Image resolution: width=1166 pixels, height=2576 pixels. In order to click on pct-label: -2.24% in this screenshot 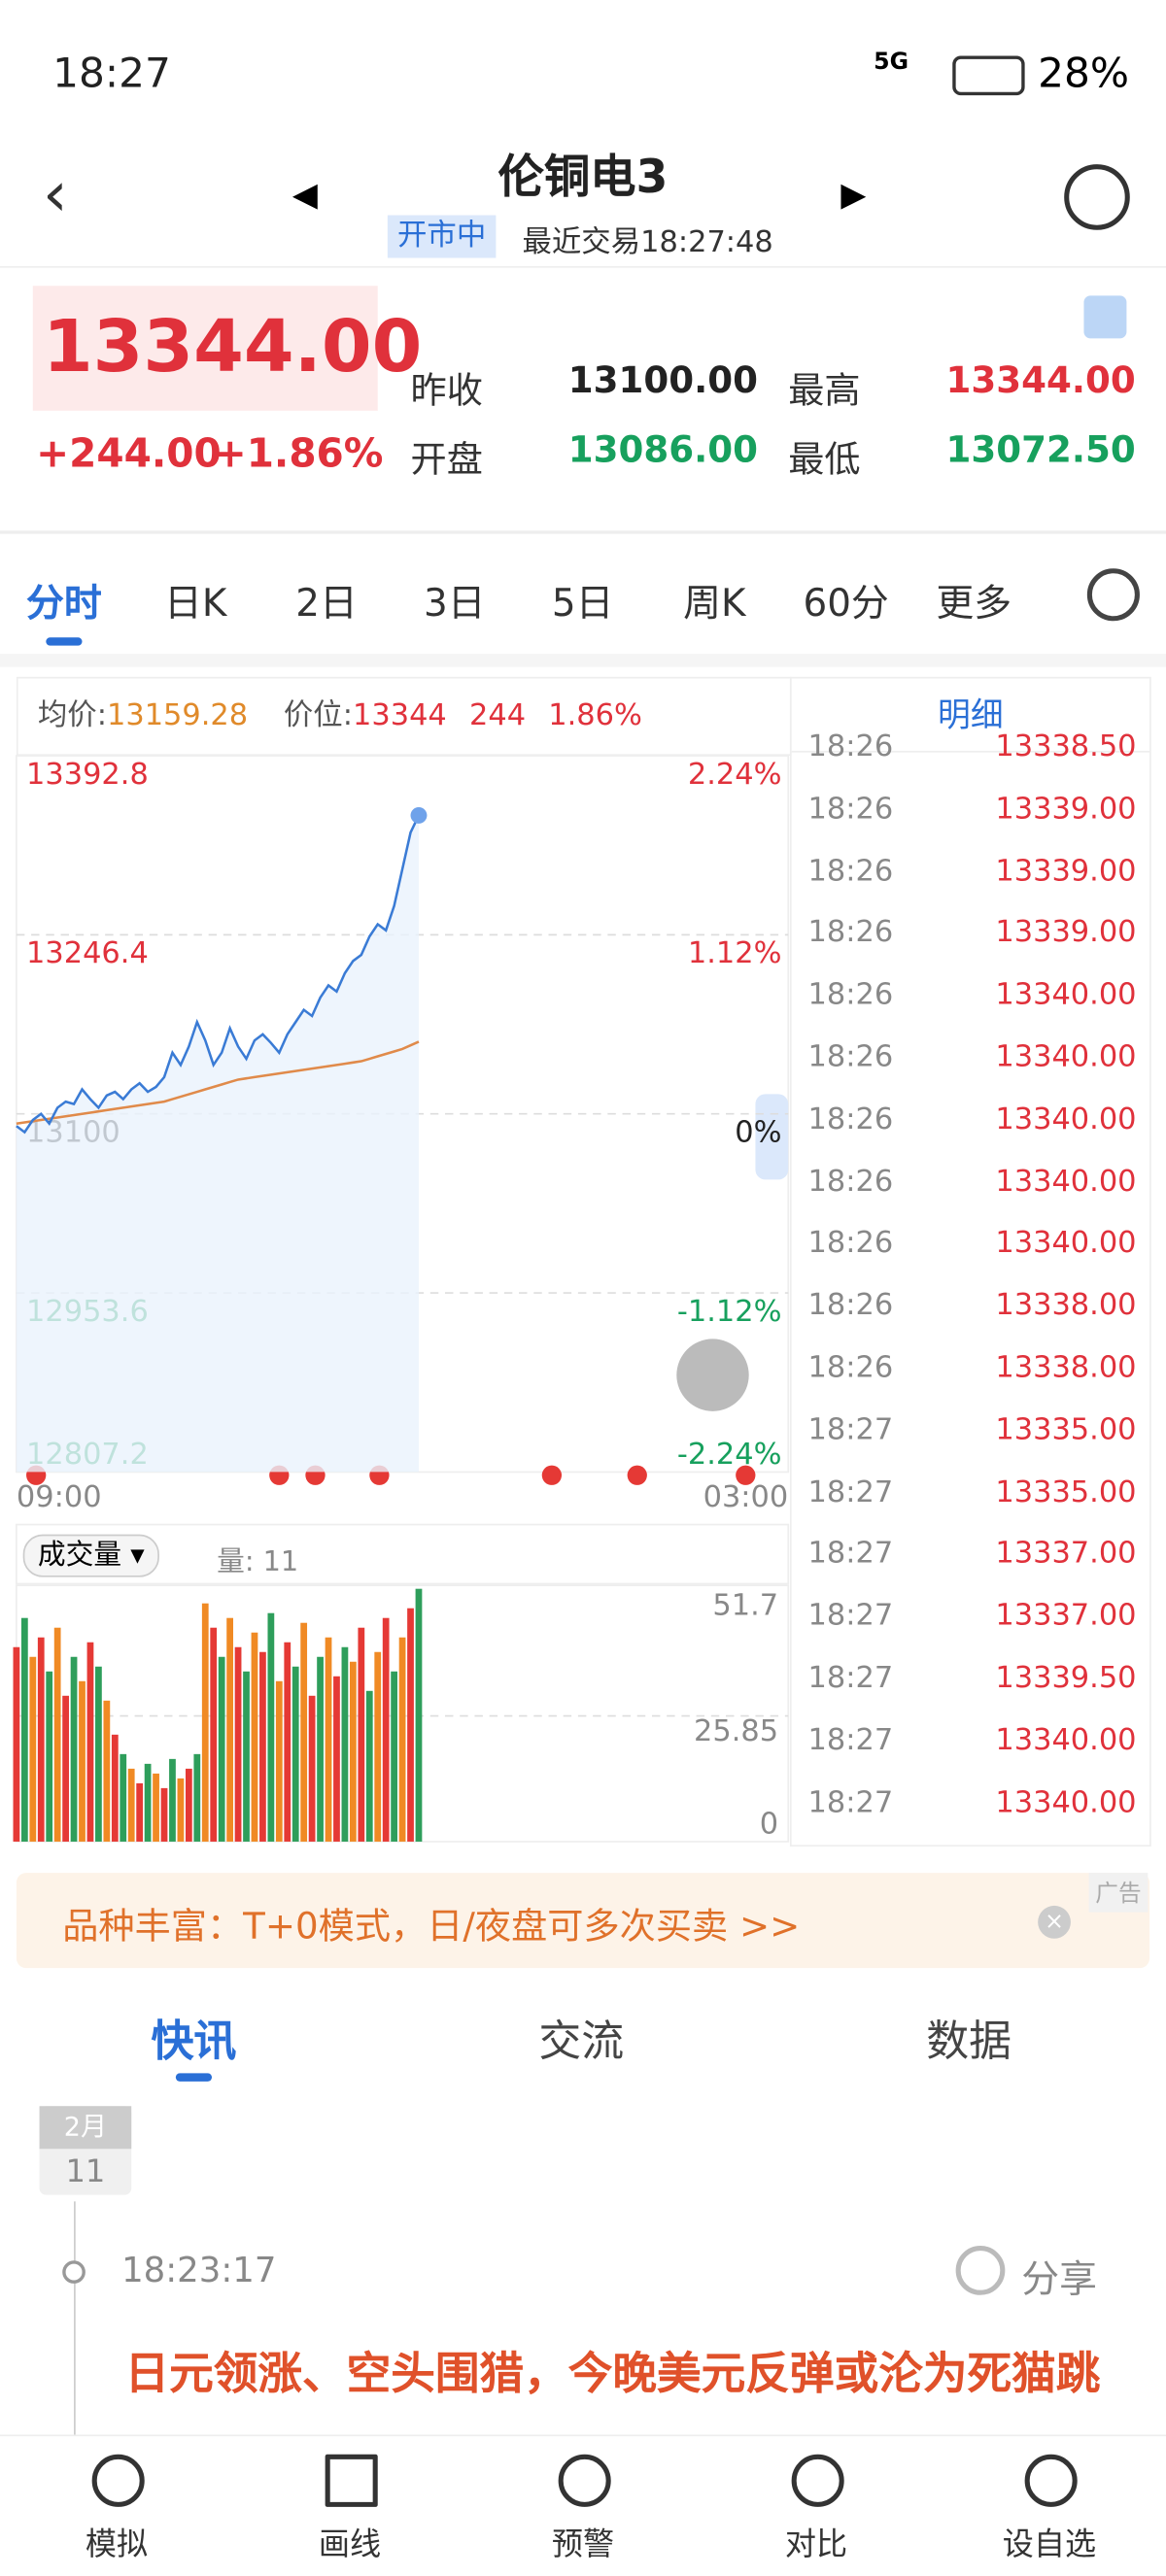, I will do `click(729, 1455)`.